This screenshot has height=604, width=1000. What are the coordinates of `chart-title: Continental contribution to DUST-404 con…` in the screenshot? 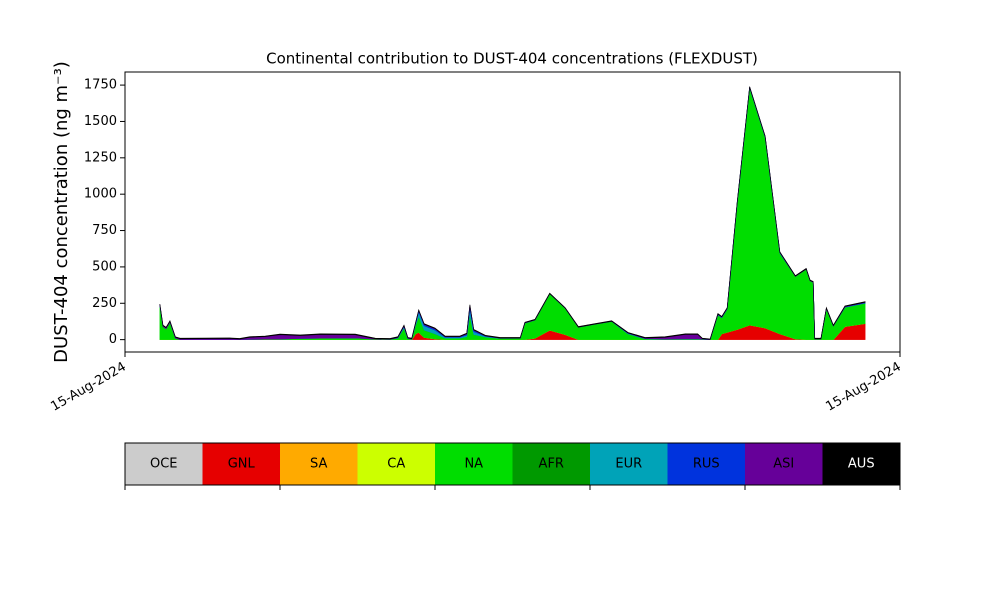 It's located at (512, 59).